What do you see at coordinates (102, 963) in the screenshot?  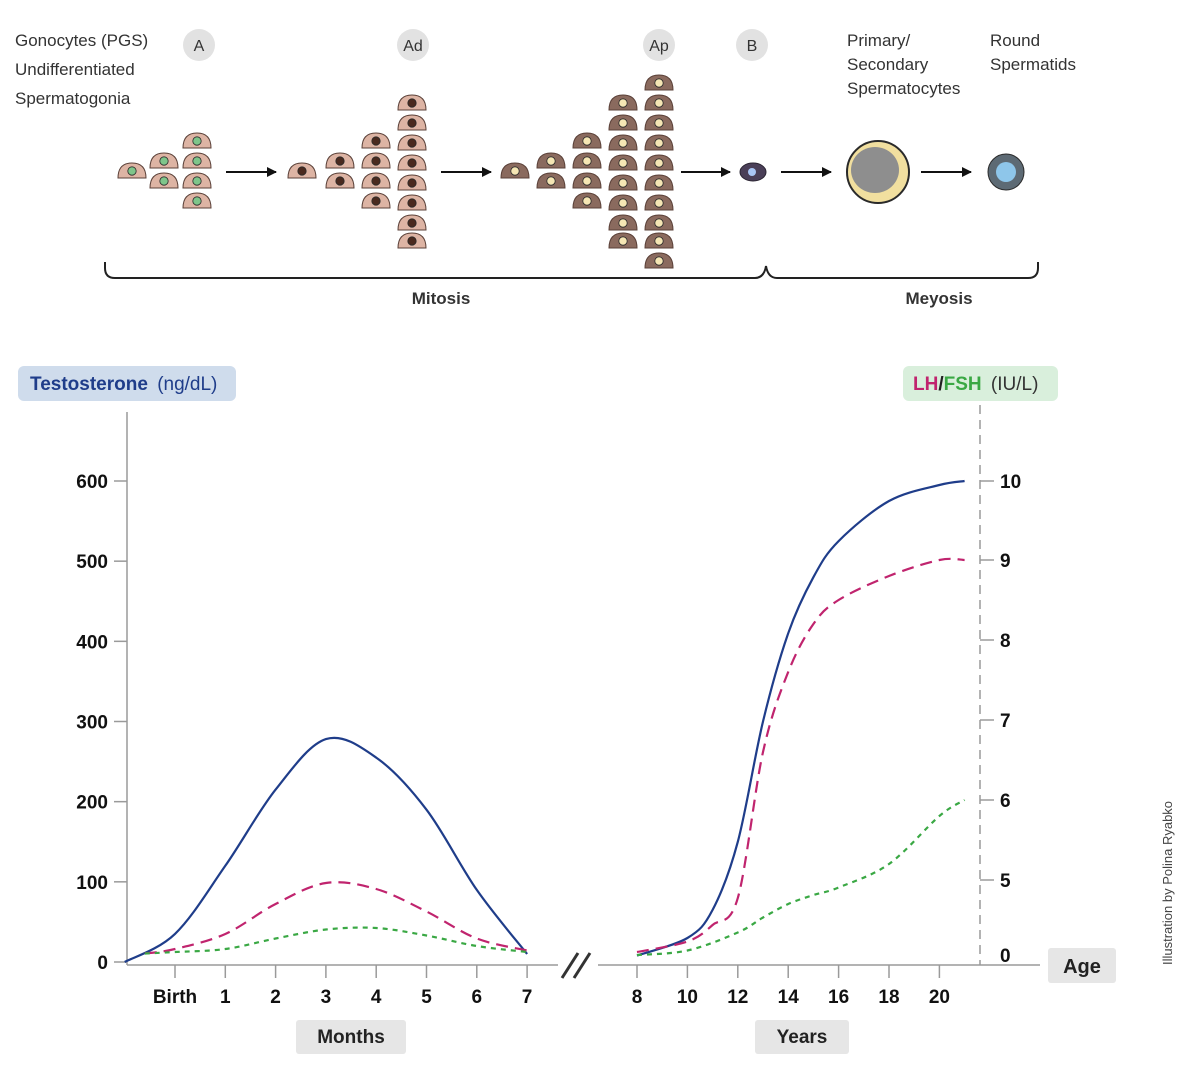 I see `left-tick-label: 0` at bounding box center [102, 963].